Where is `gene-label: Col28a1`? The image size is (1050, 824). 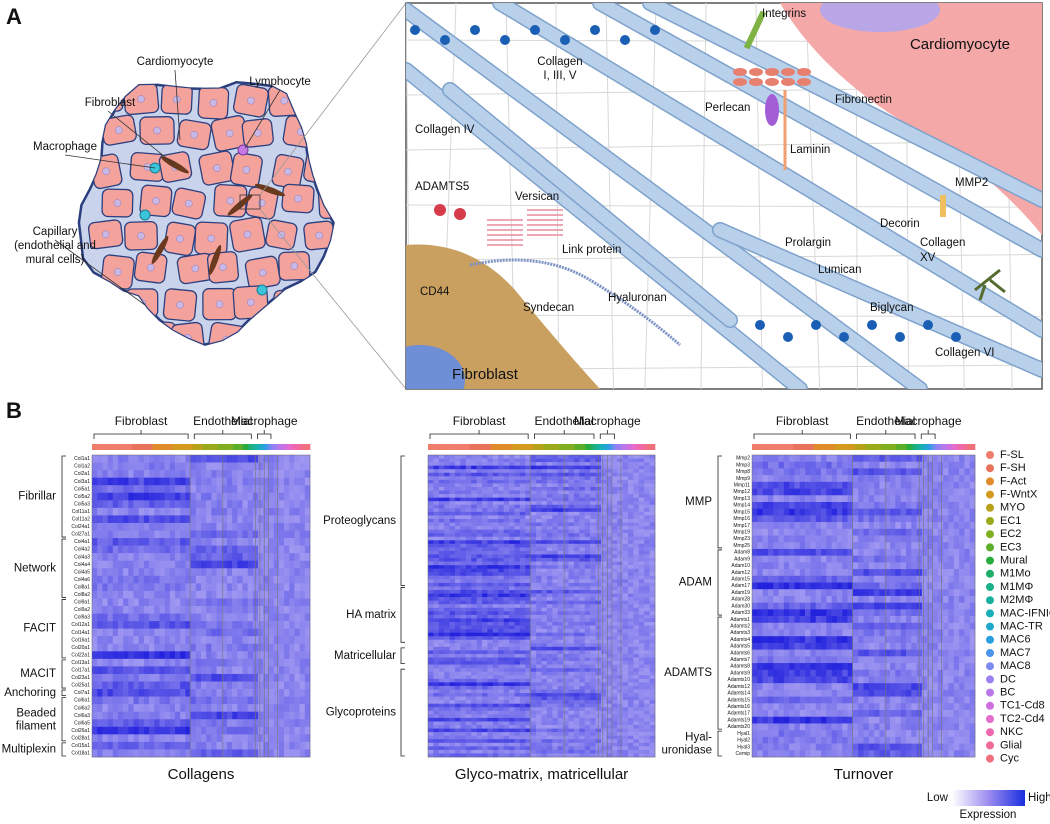
gene-label: Col28a1 is located at coordinates (80, 738).